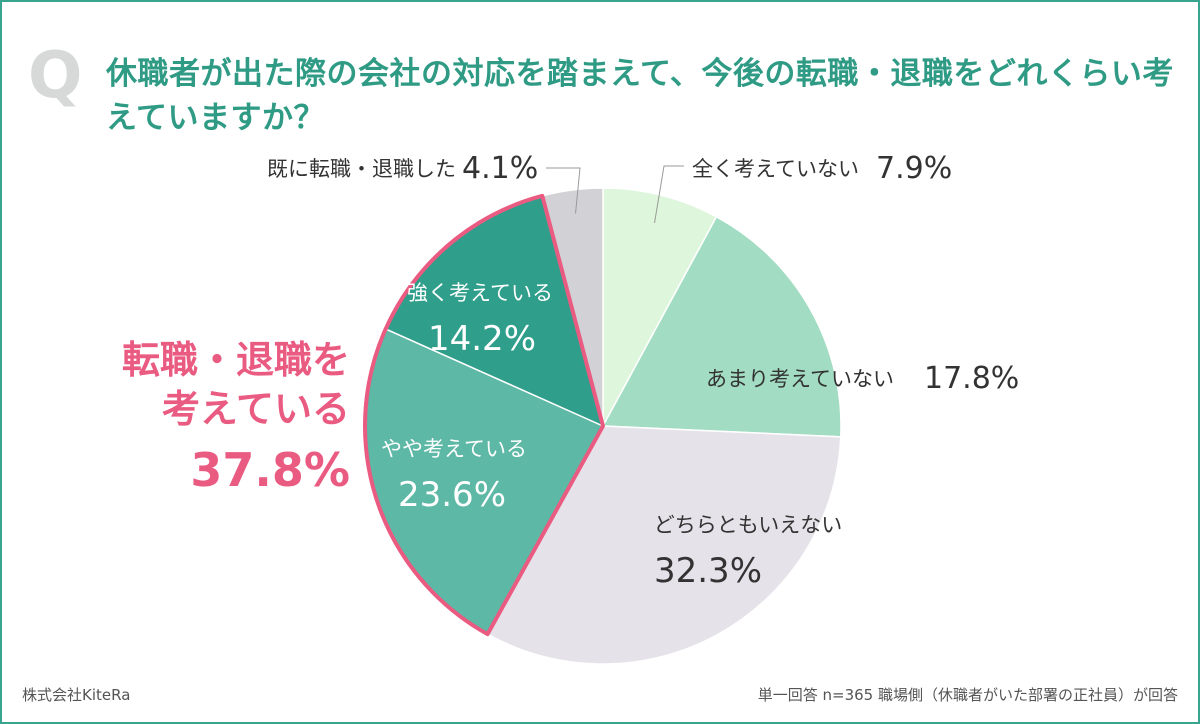 The height and width of the screenshot is (724, 1200). What do you see at coordinates (800, 379) in the screenshot?
I see `slice-label-2: あまり考えていない` at bounding box center [800, 379].